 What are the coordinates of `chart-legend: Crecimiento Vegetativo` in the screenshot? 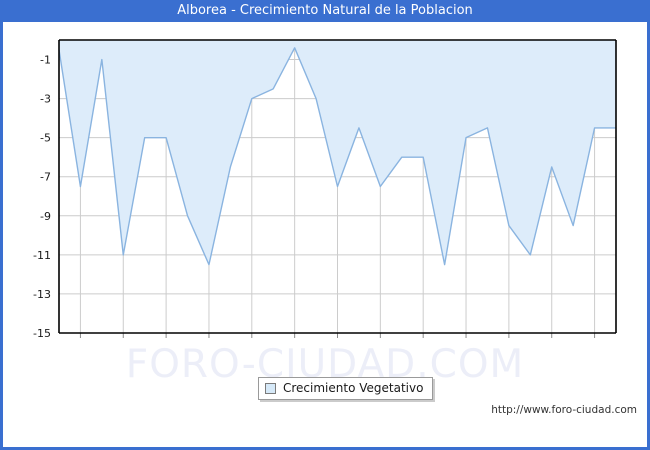 It's located at (346, 388).